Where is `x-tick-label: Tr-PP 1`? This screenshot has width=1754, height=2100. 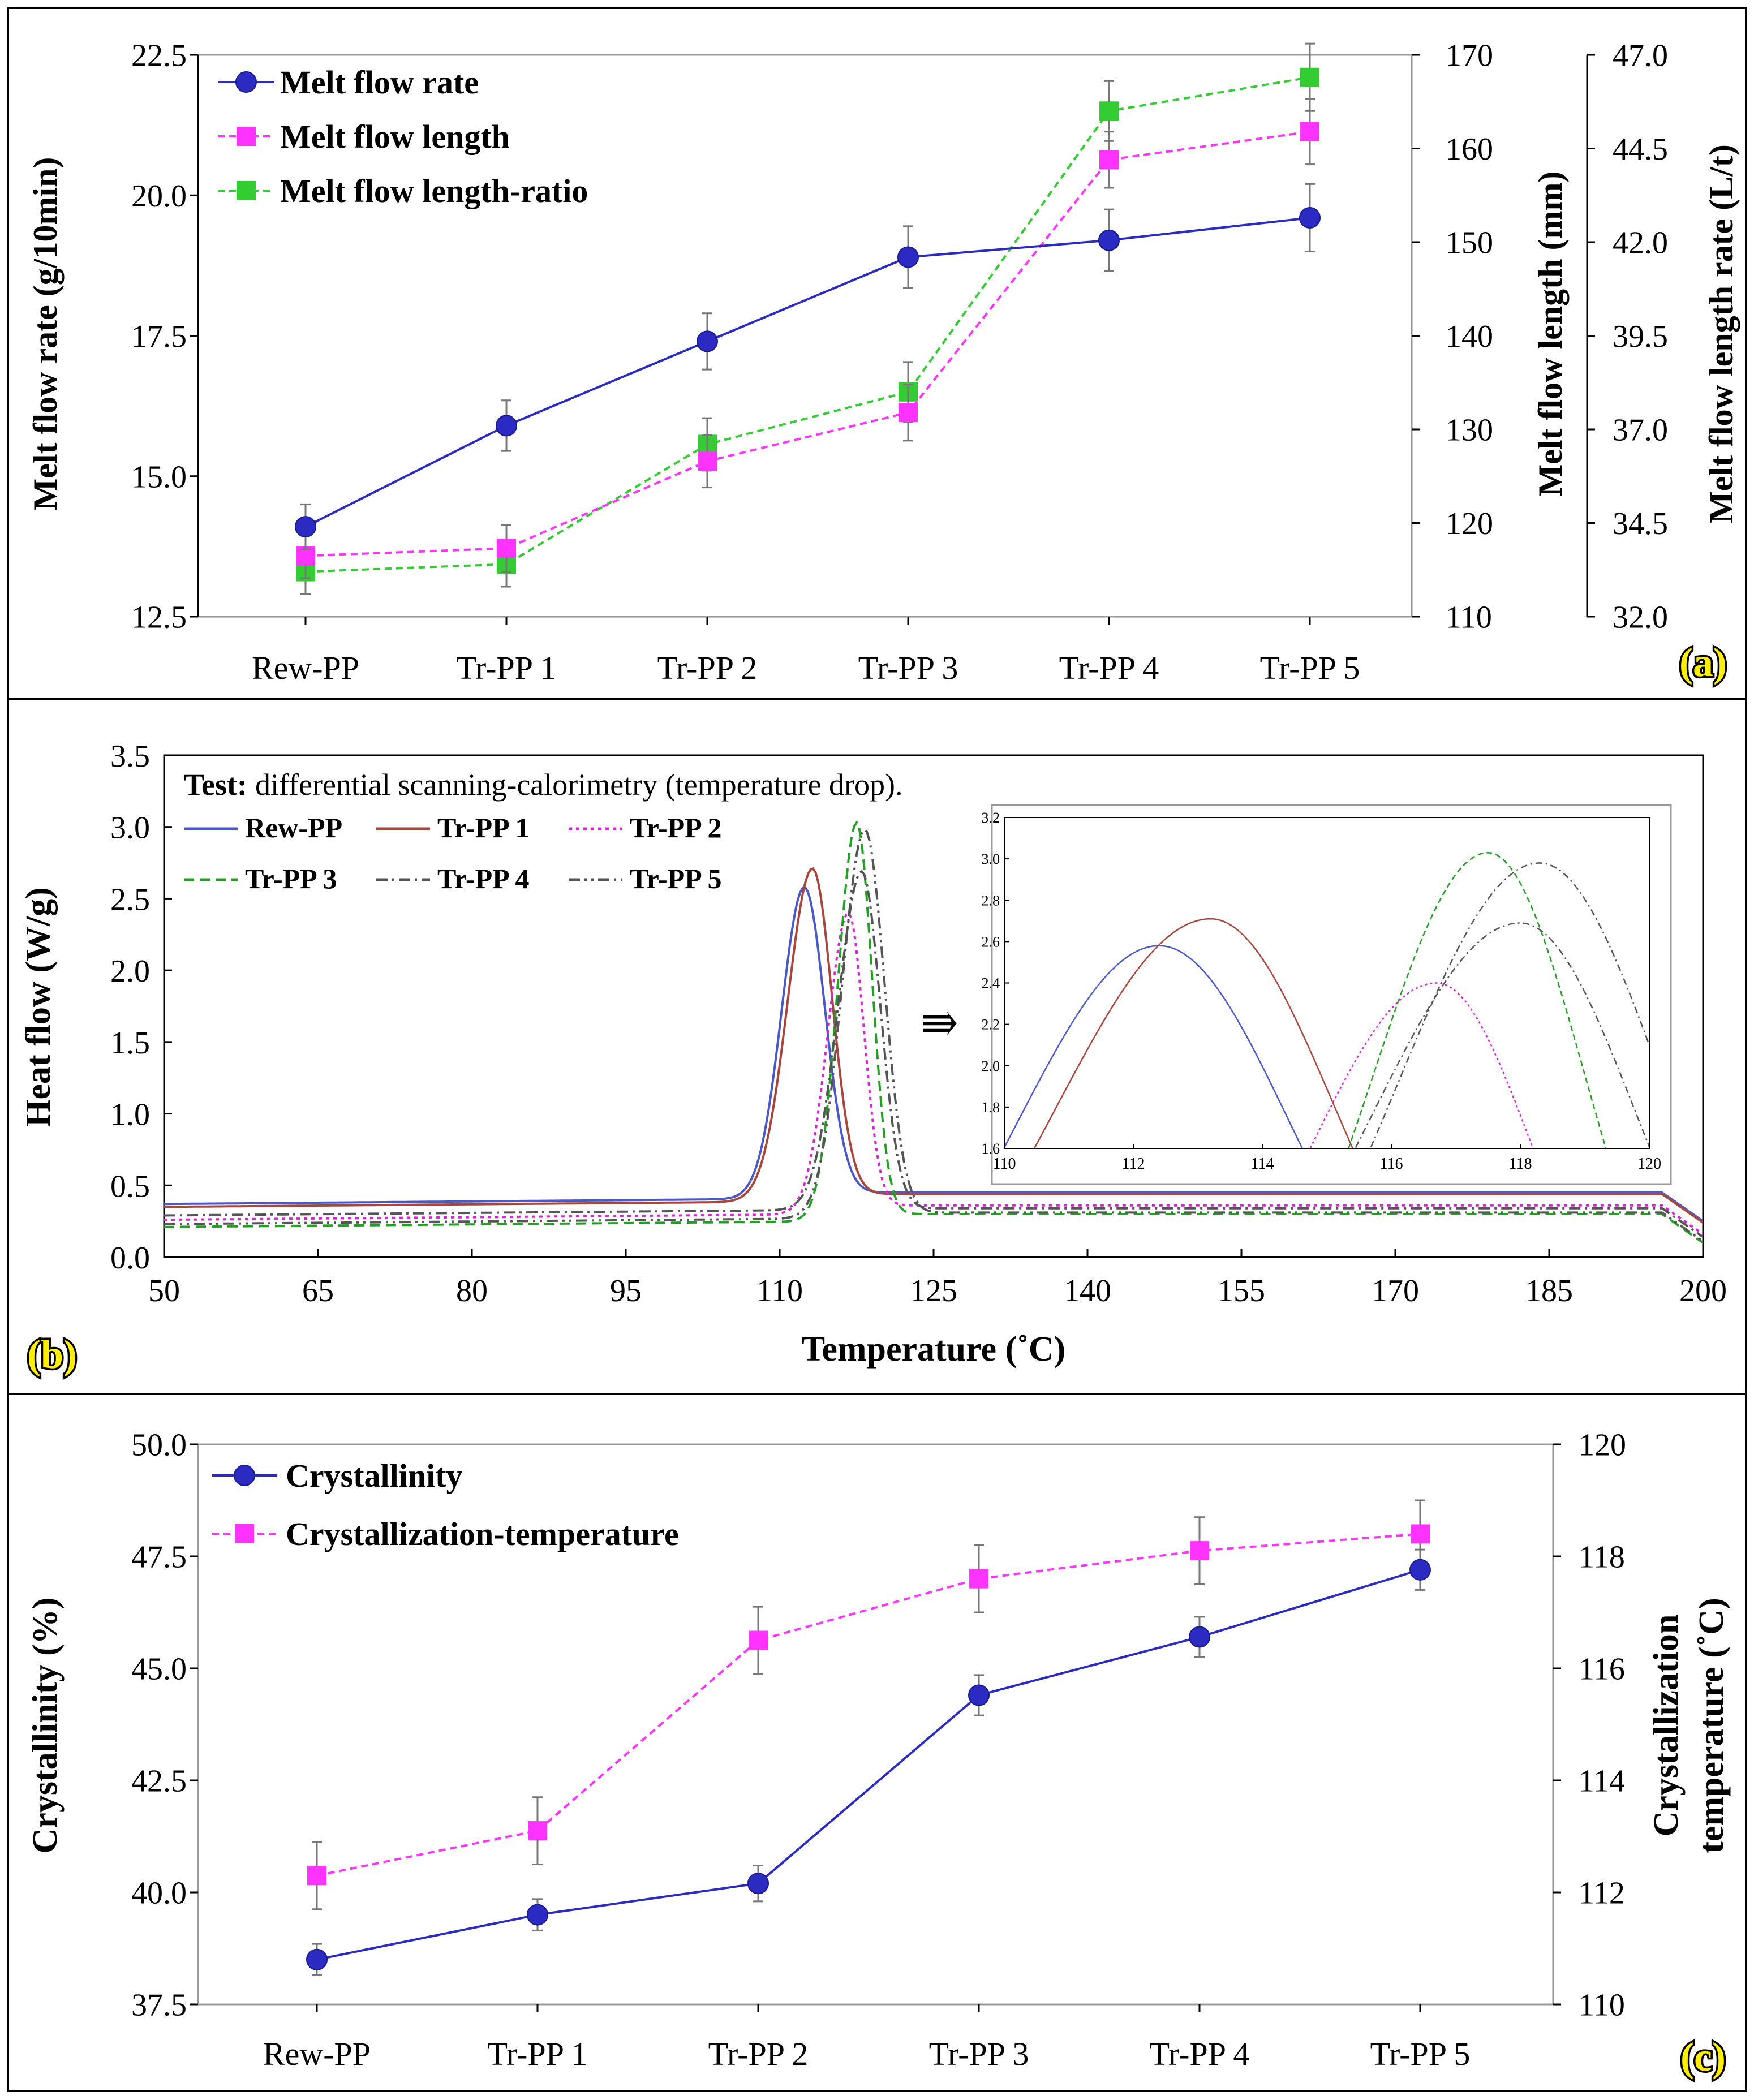 x-tick-label: Tr-PP 1 is located at coordinates (507, 667).